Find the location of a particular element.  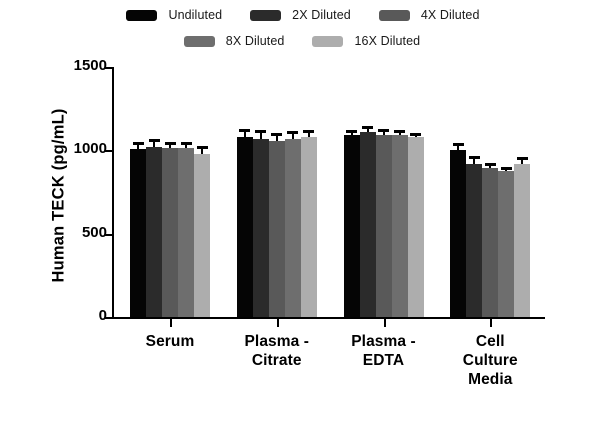

y-axis-title: Human TECK (pg/mL) is located at coordinates (58, 195).